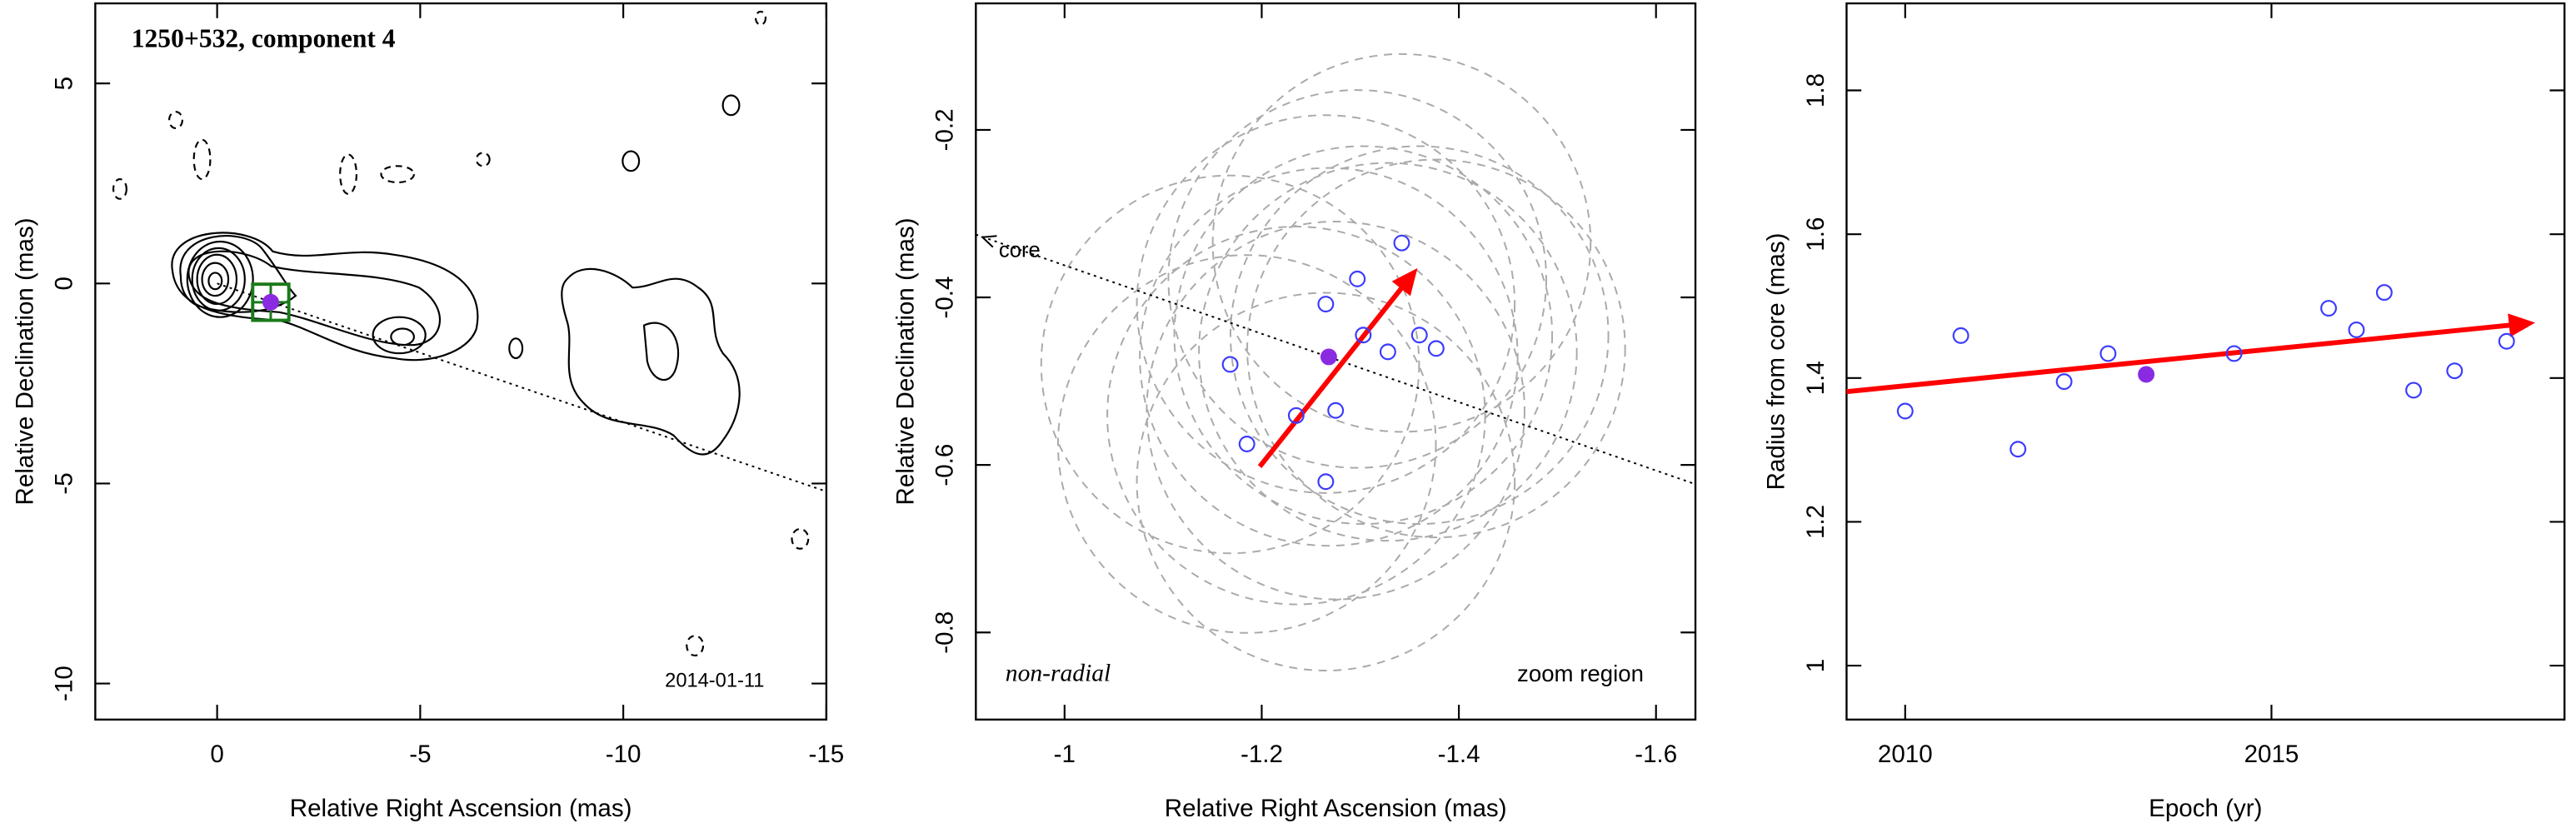  Describe the element at coordinates (1816, 234) in the screenshot. I see `y-tick-label: 1.6` at that location.